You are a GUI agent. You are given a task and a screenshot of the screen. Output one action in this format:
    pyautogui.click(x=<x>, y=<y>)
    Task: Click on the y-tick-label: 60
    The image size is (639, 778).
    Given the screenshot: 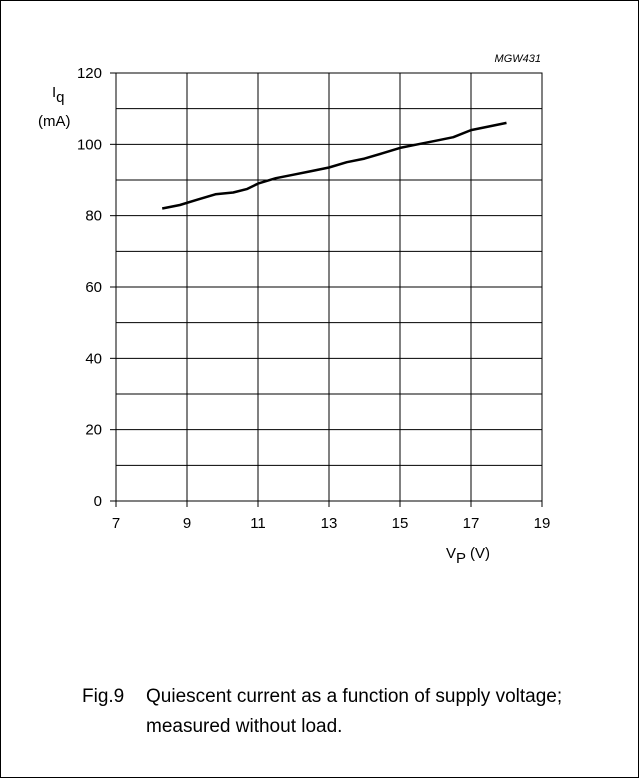 What is the action you would take?
    pyautogui.click(x=93, y=287)
    